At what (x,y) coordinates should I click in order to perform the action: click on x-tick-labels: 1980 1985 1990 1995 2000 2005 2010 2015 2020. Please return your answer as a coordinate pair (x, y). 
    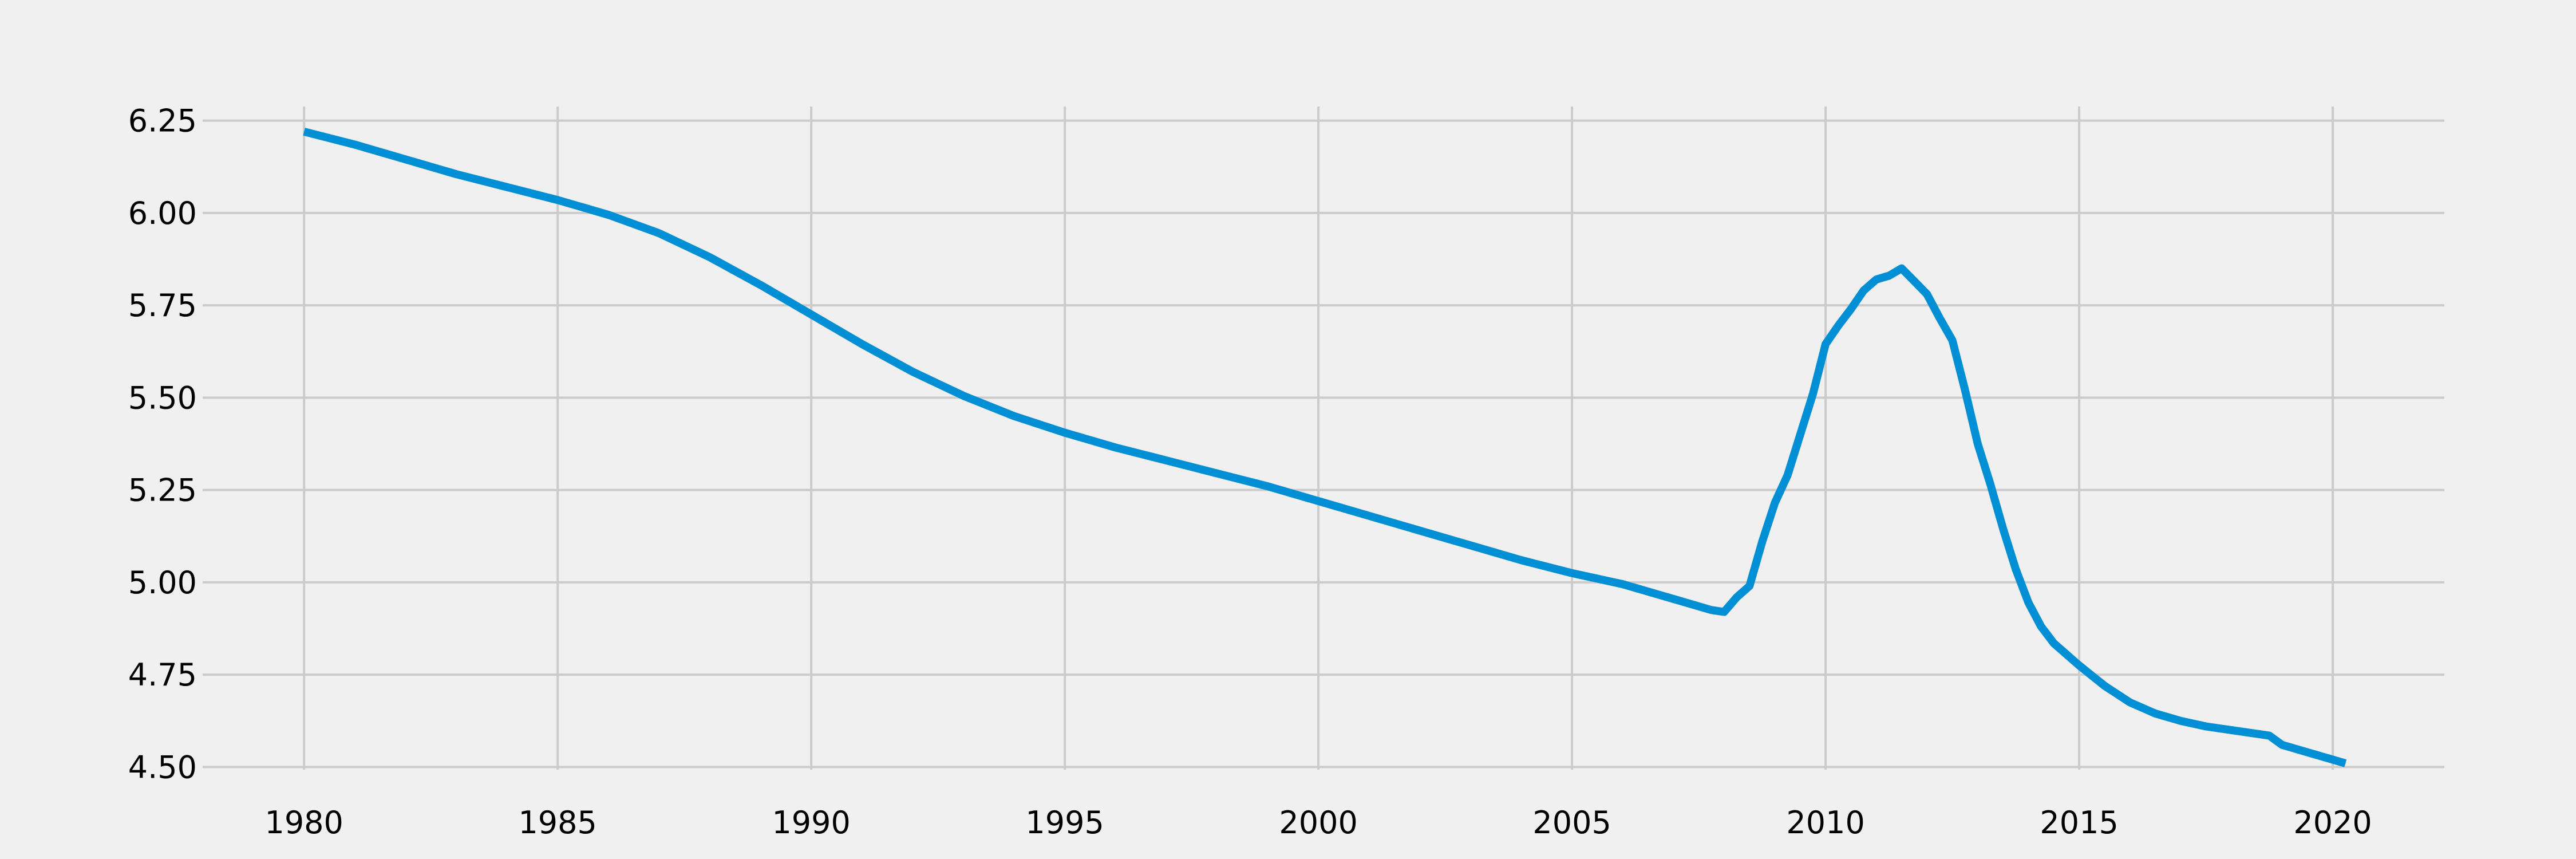
    Looking at the image, I should click on (1318, 823).